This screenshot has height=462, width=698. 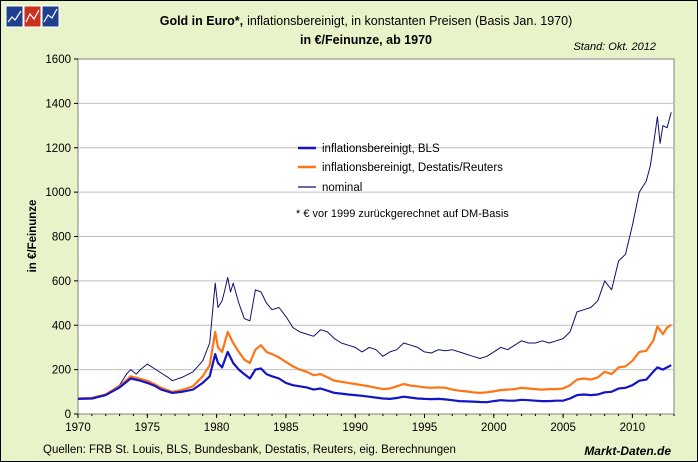 What do you see at coordinates (494, 428) in the screenshot?
I see `x-tick-label: 2000` at bounding box center [494, 428].